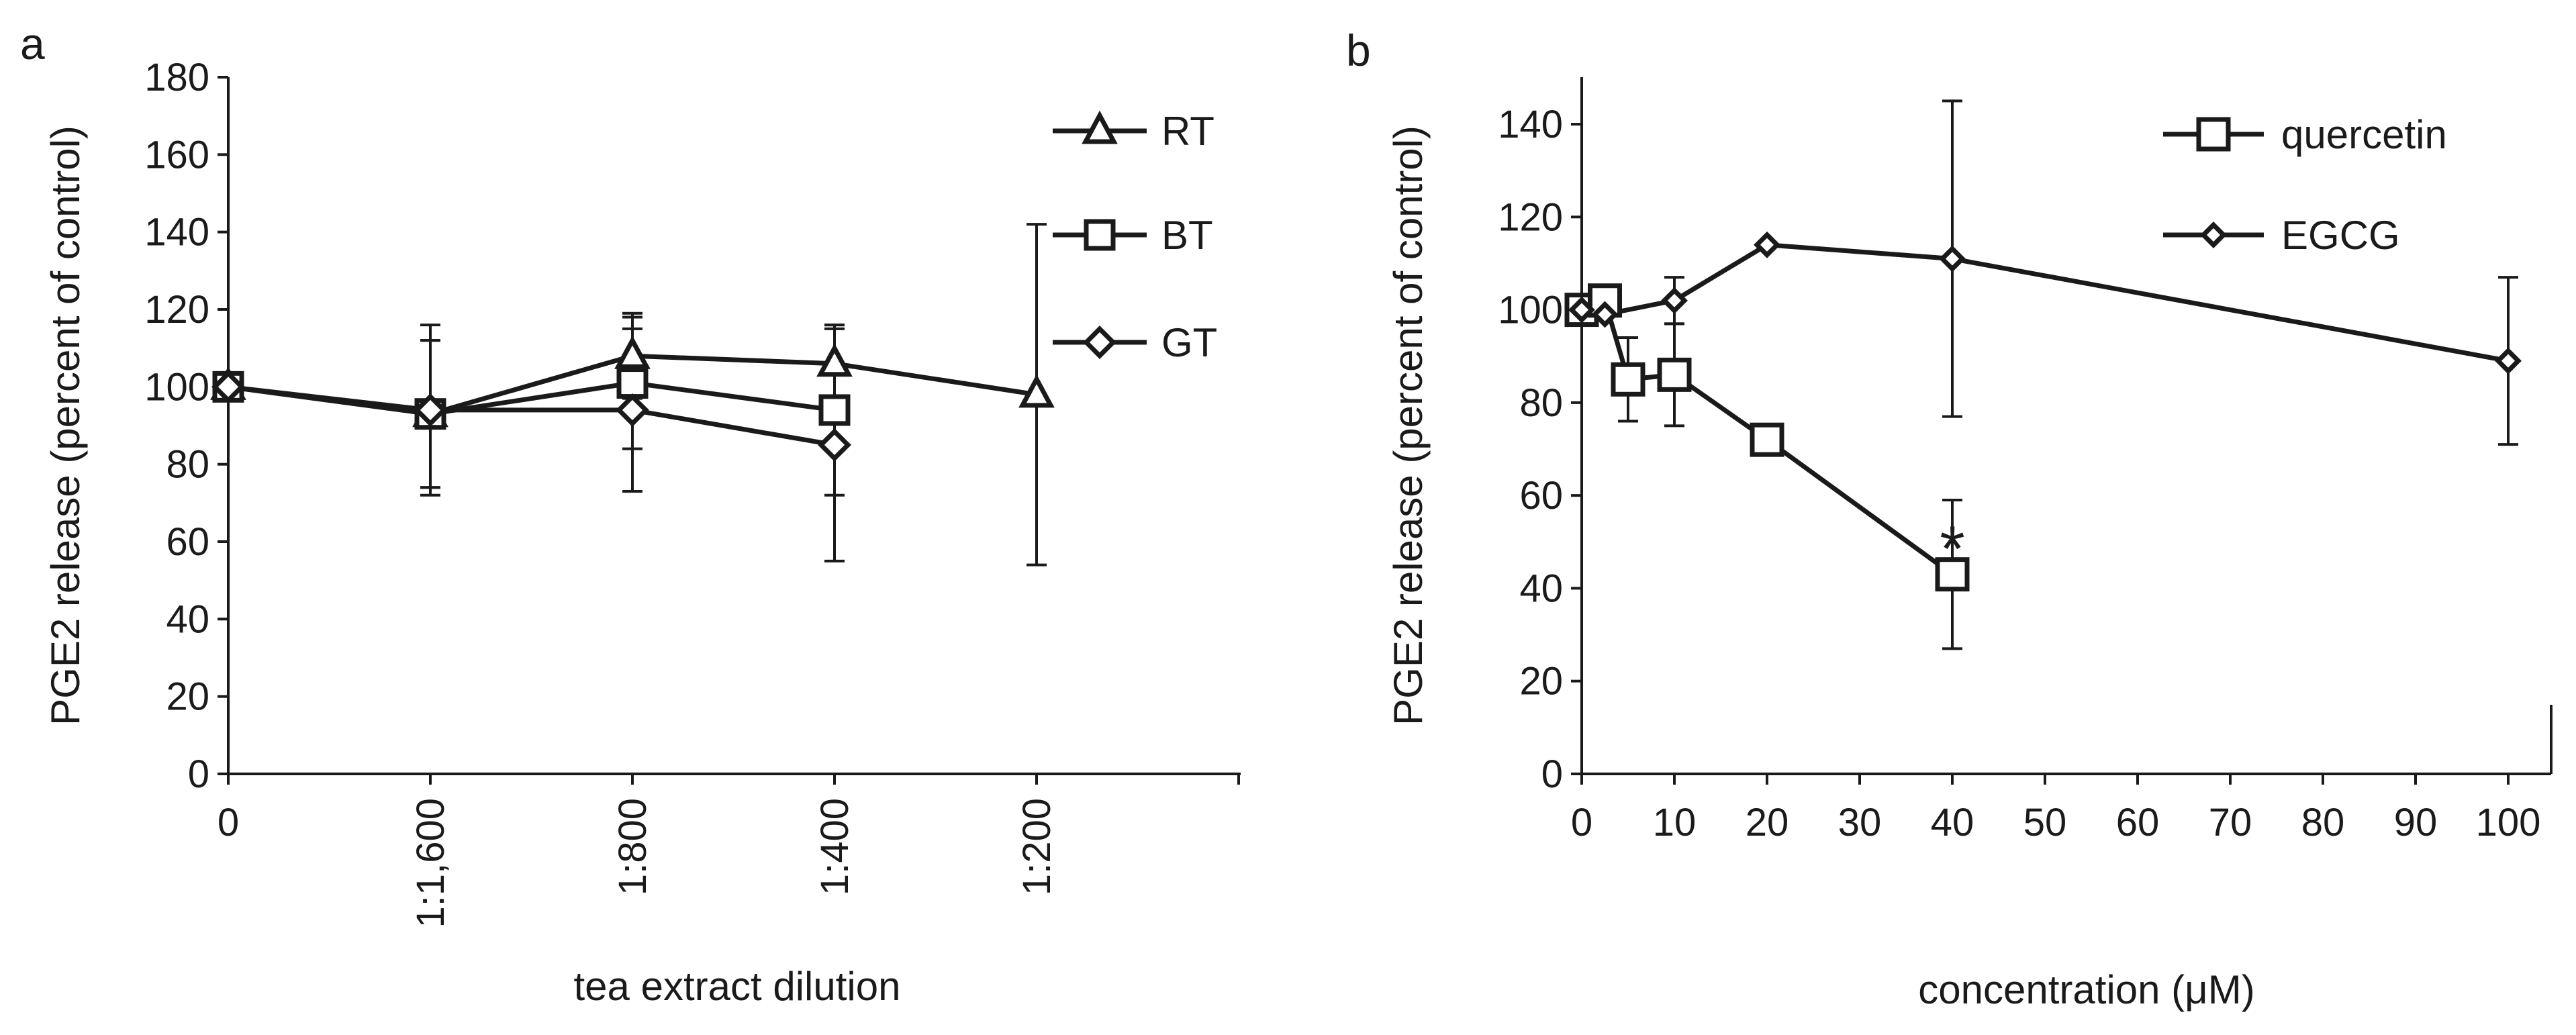  Describe the element at coordinates (176, 77) in the screenshot. I see `y-tick-label: 180` at that location.